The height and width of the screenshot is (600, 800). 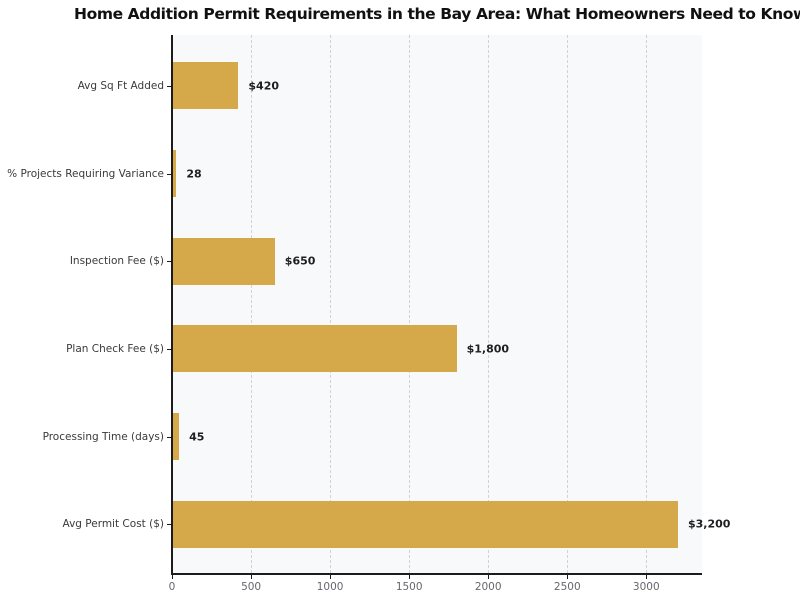 What do you see at coordinates (488, 349) in the screenshot?
I see `bar-value-label-3: $1,800` at bounding box center [488, 349].